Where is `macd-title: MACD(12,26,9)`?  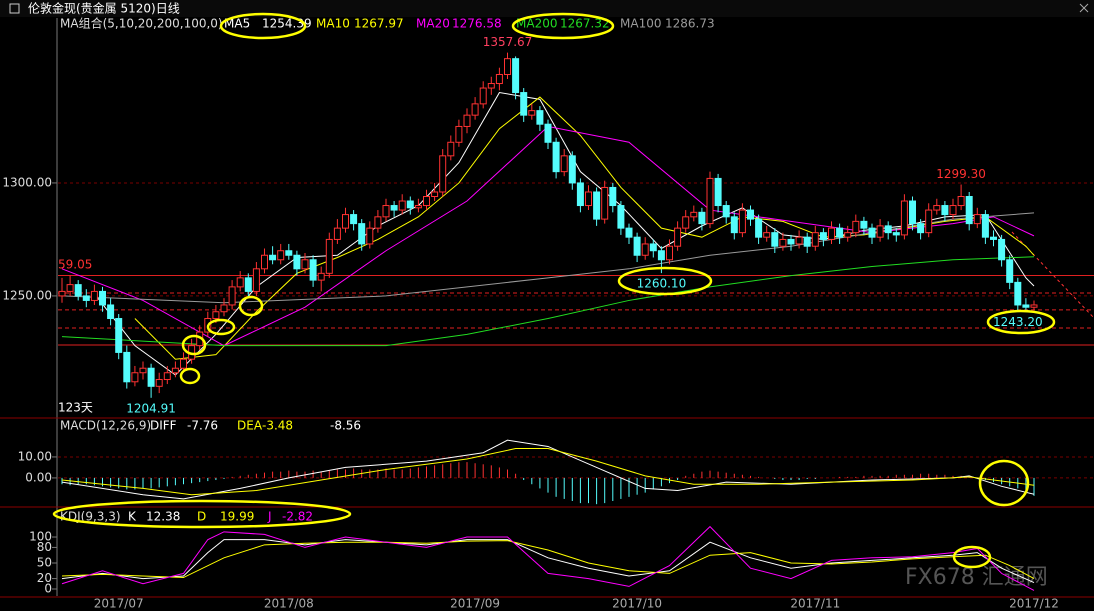 macd-title: MACD(12,26,9) is located at coordinates (105, 426).